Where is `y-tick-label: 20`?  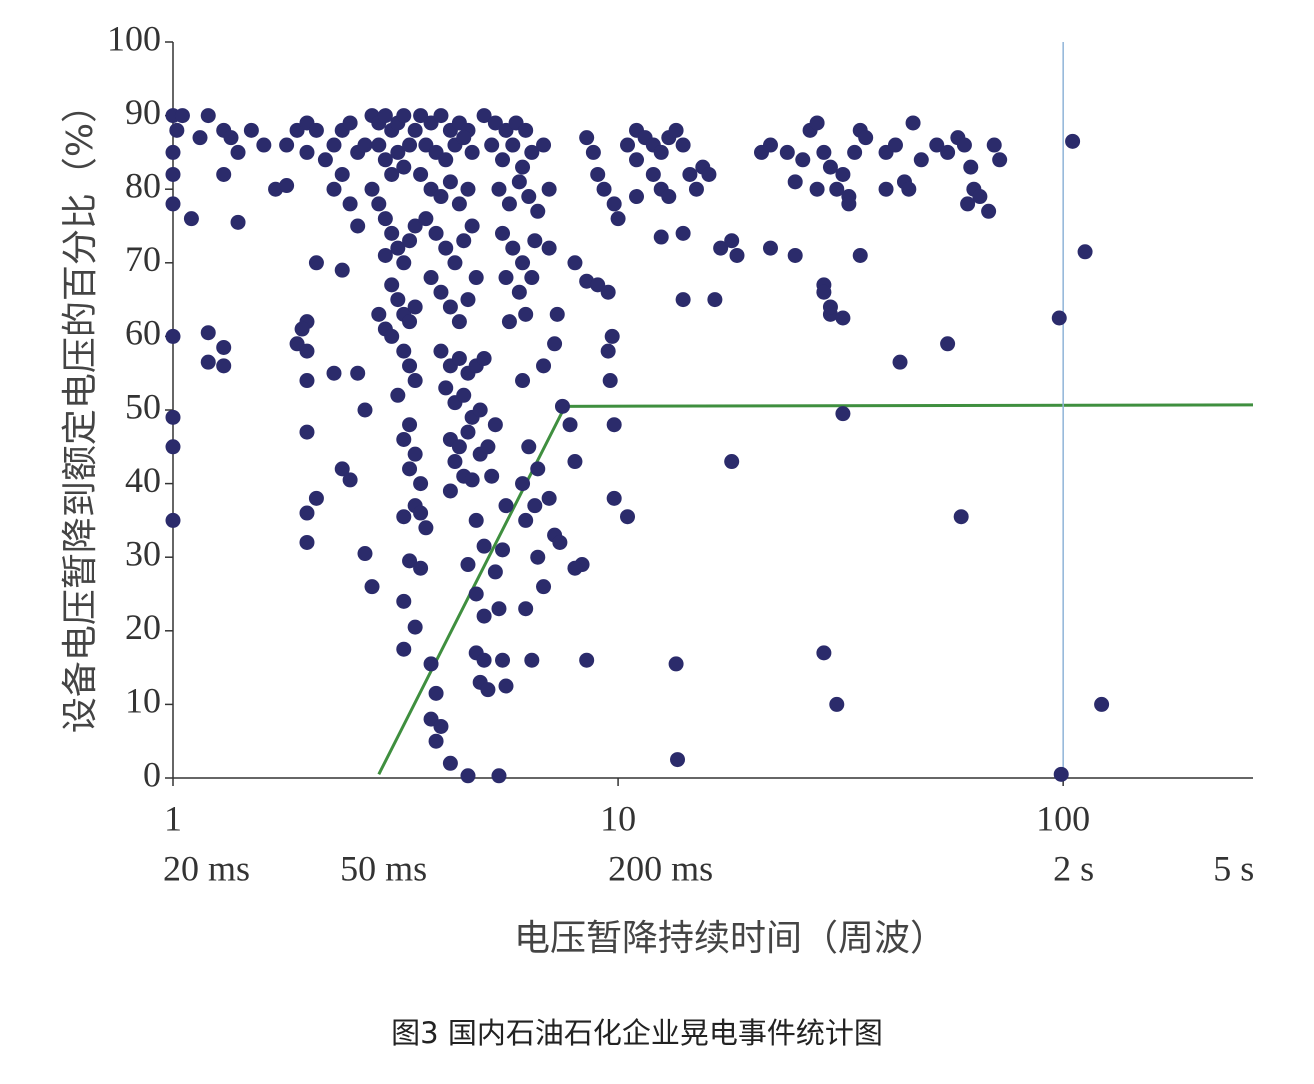 y-tick-label: 20 is located at coordinates (143, 627).